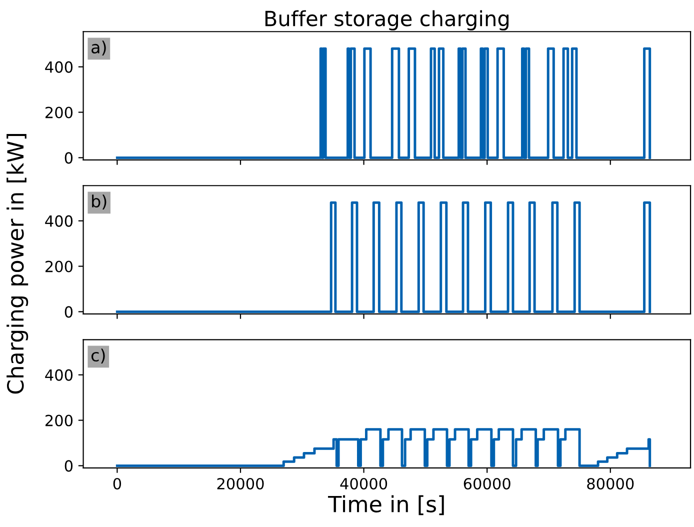  I want to click on x-tick-label: 40000, so click(364, 484).